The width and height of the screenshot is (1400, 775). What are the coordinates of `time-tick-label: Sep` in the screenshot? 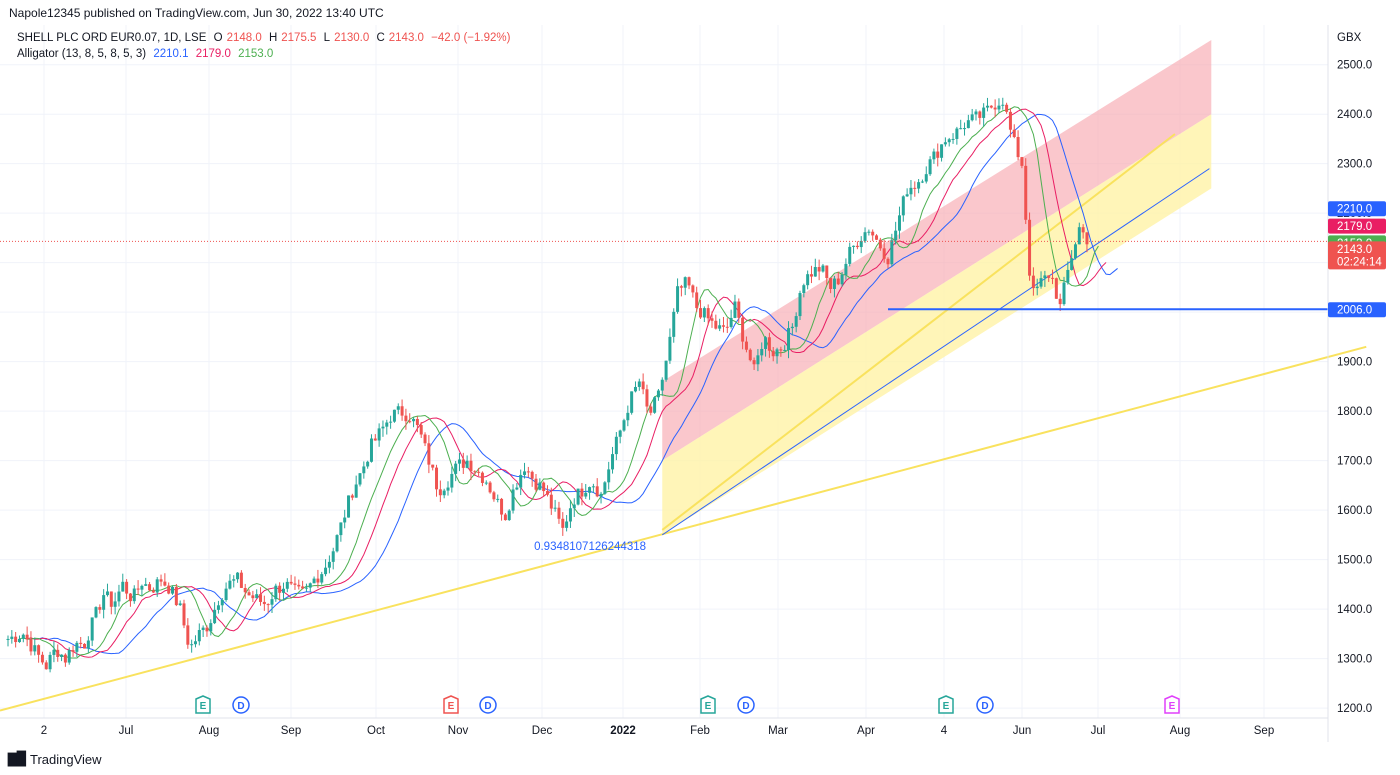 It's located at (1264, 731).